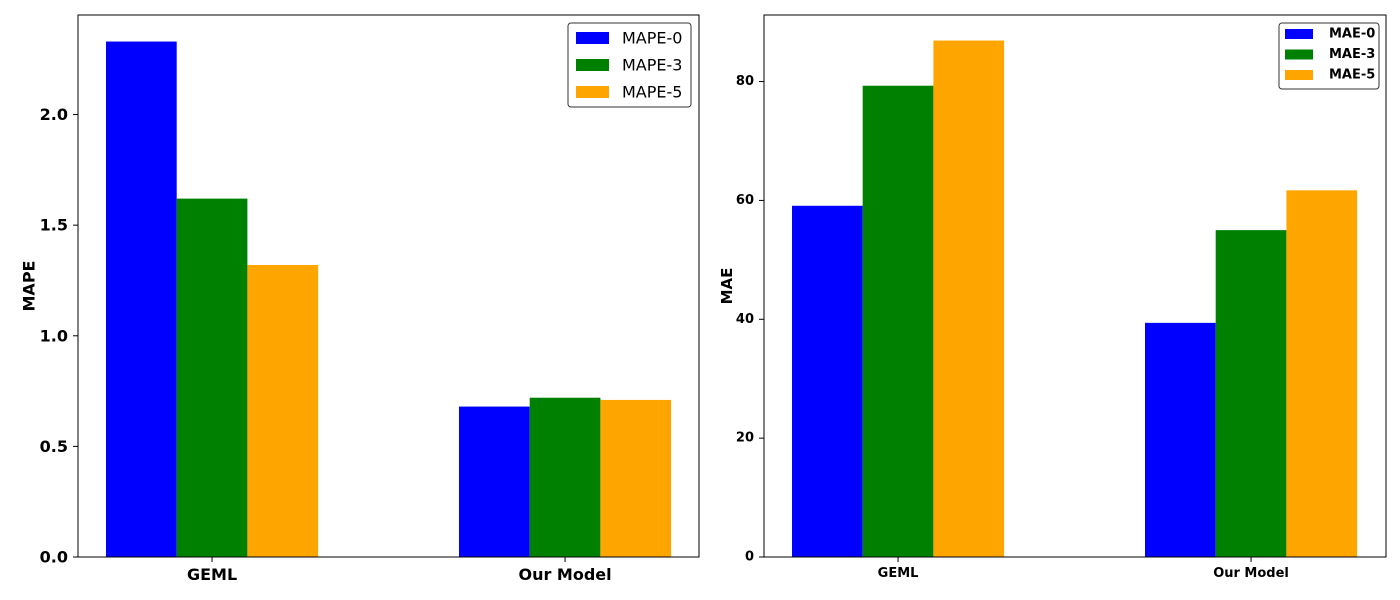 The height and width of the screenshot is (600, 1400). What do you see at coordinates (1352, 75) in the screenshot?
I see `legend-label-mae-5: MAE-5` at bounding box center [1352, 75].